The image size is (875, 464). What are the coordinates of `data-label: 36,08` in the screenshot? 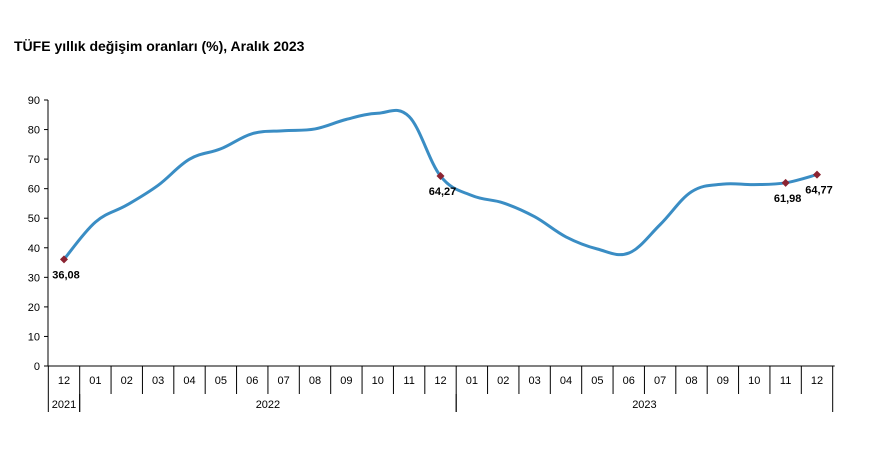 It's located at (66, 275).